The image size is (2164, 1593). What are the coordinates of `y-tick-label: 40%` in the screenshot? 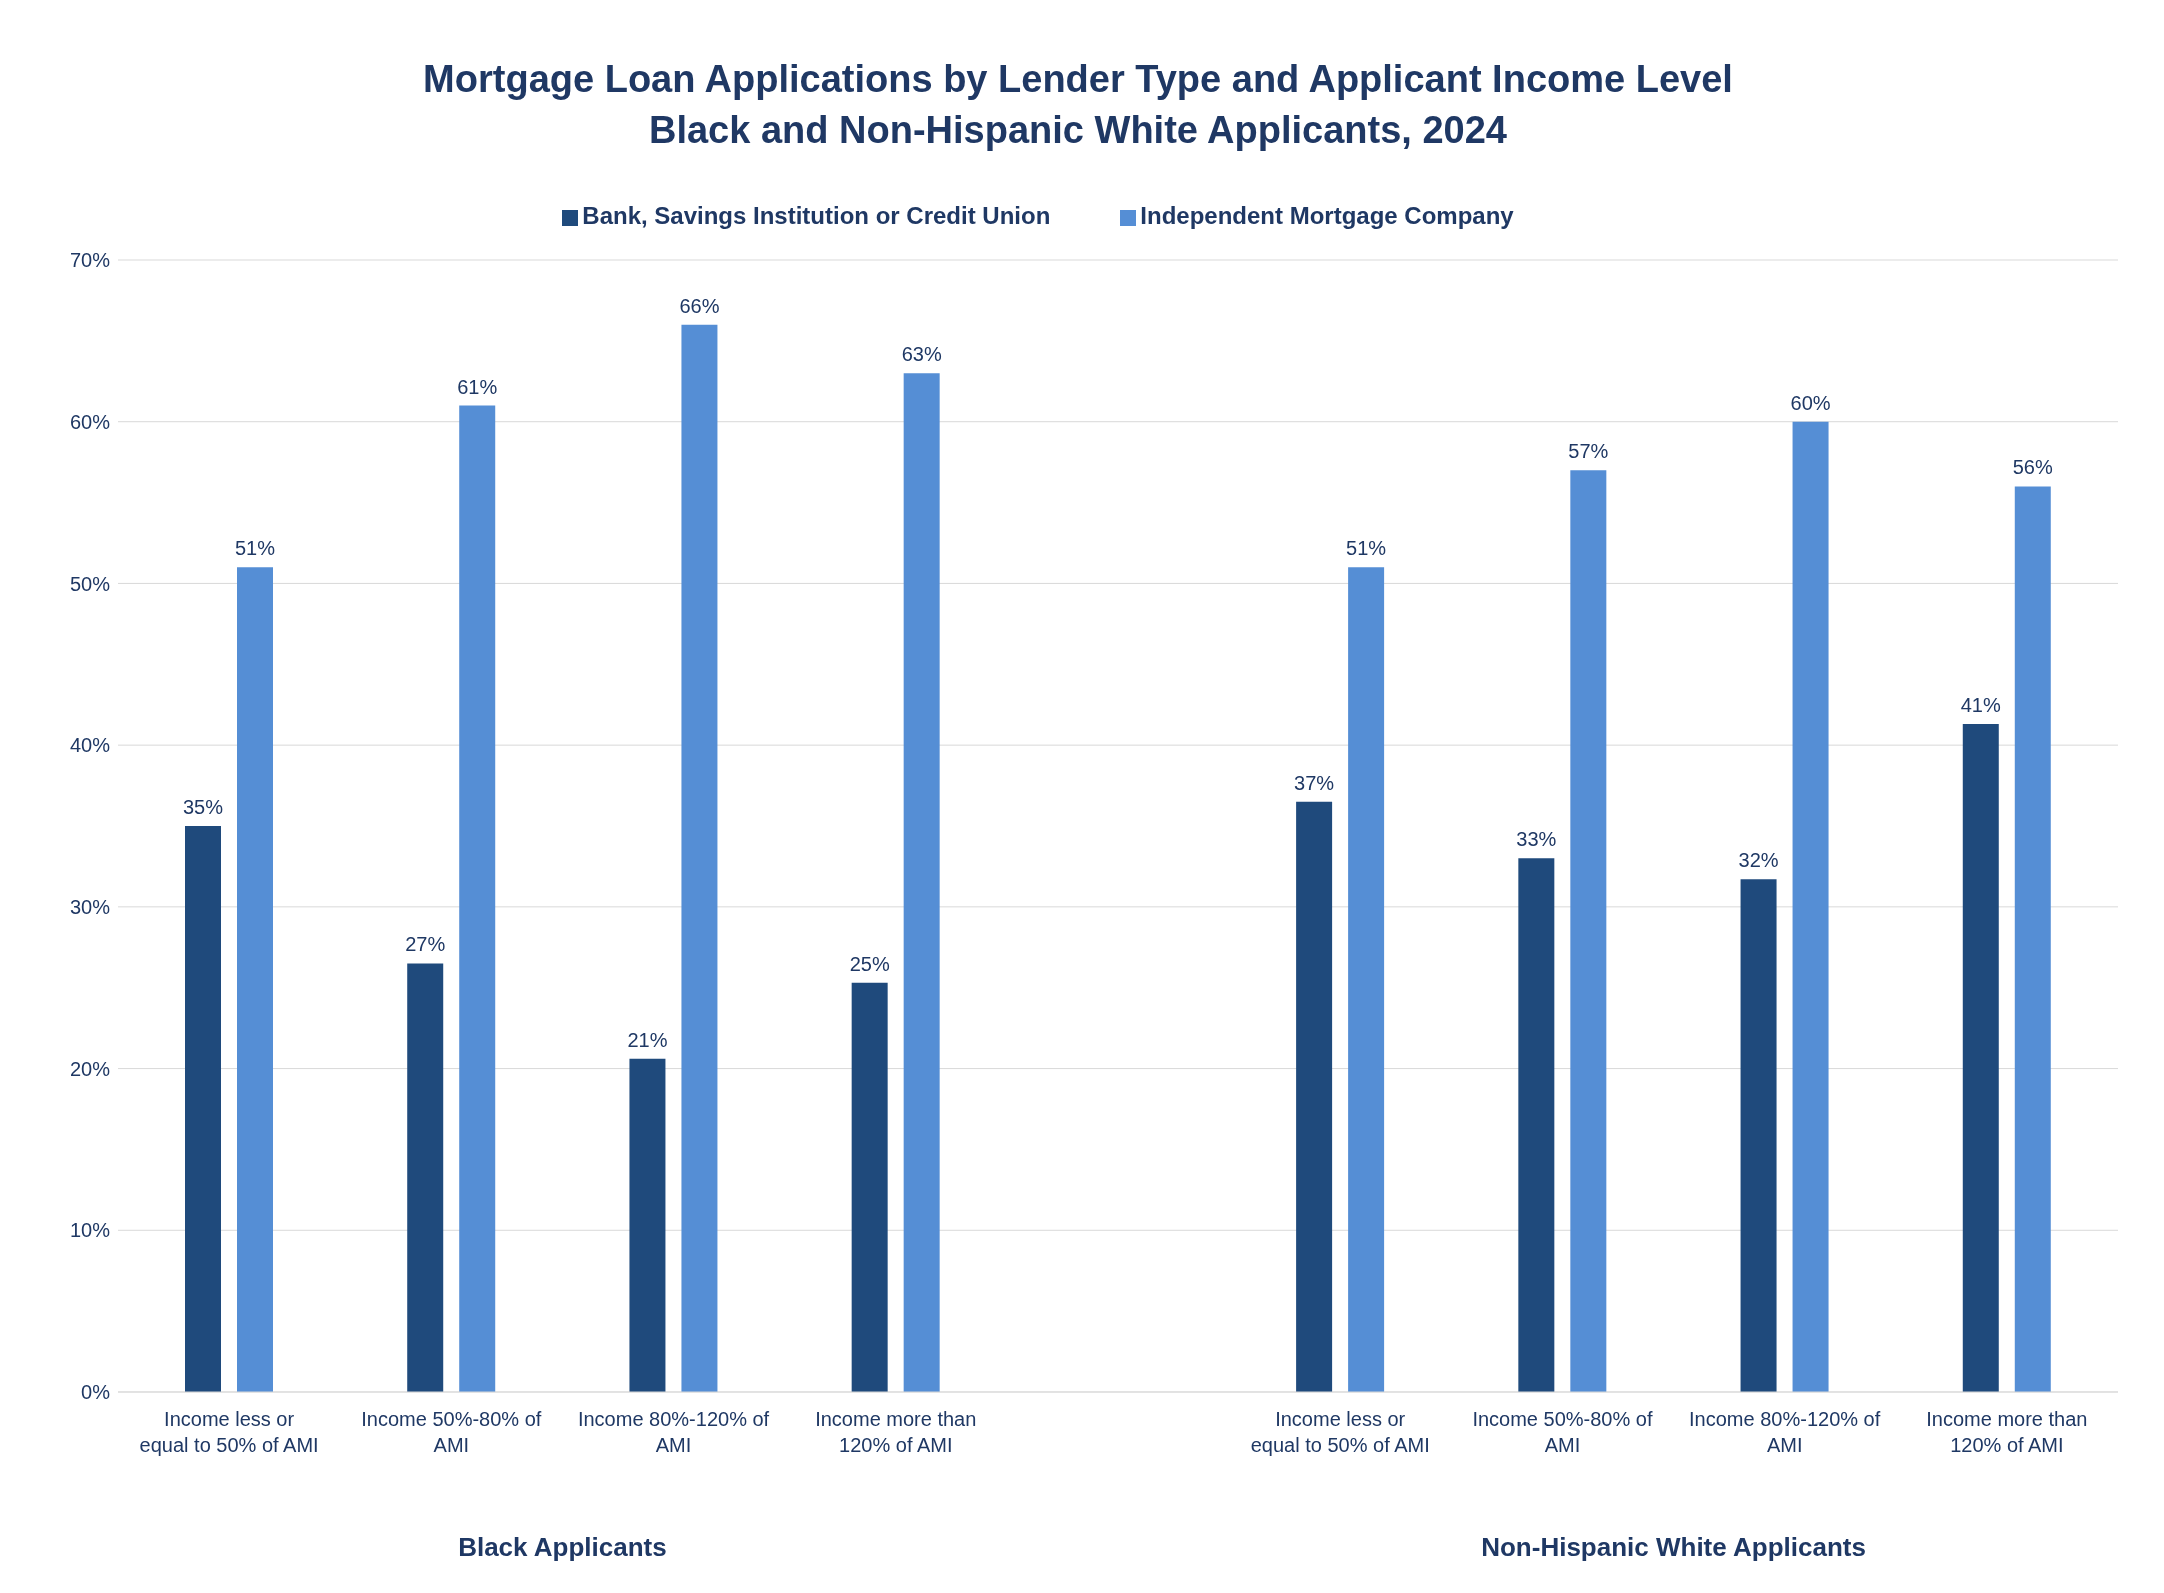 It's located at (90, 745).